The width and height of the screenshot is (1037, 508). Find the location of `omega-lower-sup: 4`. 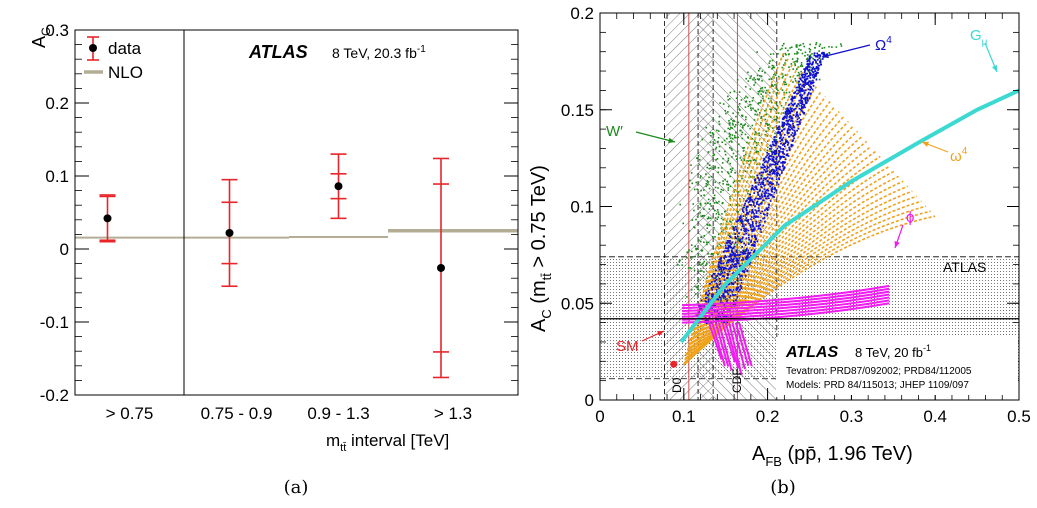

omega-lower-sup: 4 is located at coordinates (965, 151).